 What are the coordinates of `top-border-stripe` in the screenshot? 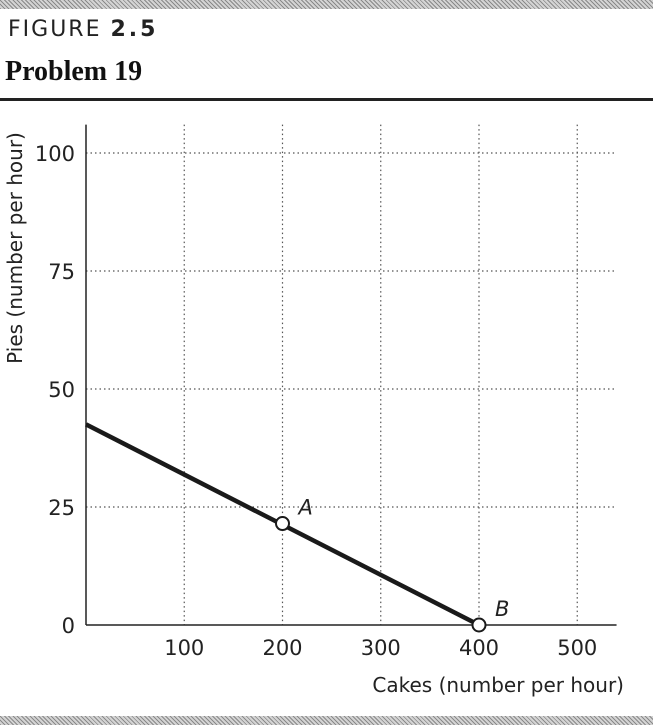 It's located at (326, 4).